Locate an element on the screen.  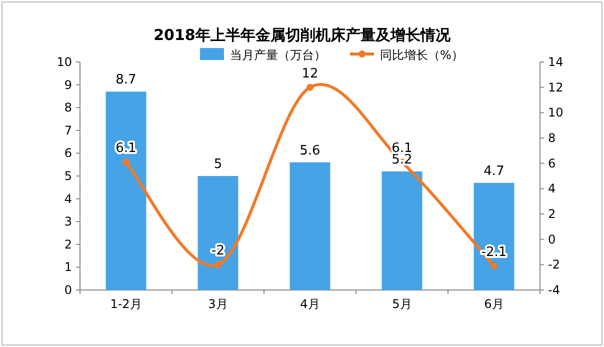
data-label: -2 is located at coordinates (218, 251).